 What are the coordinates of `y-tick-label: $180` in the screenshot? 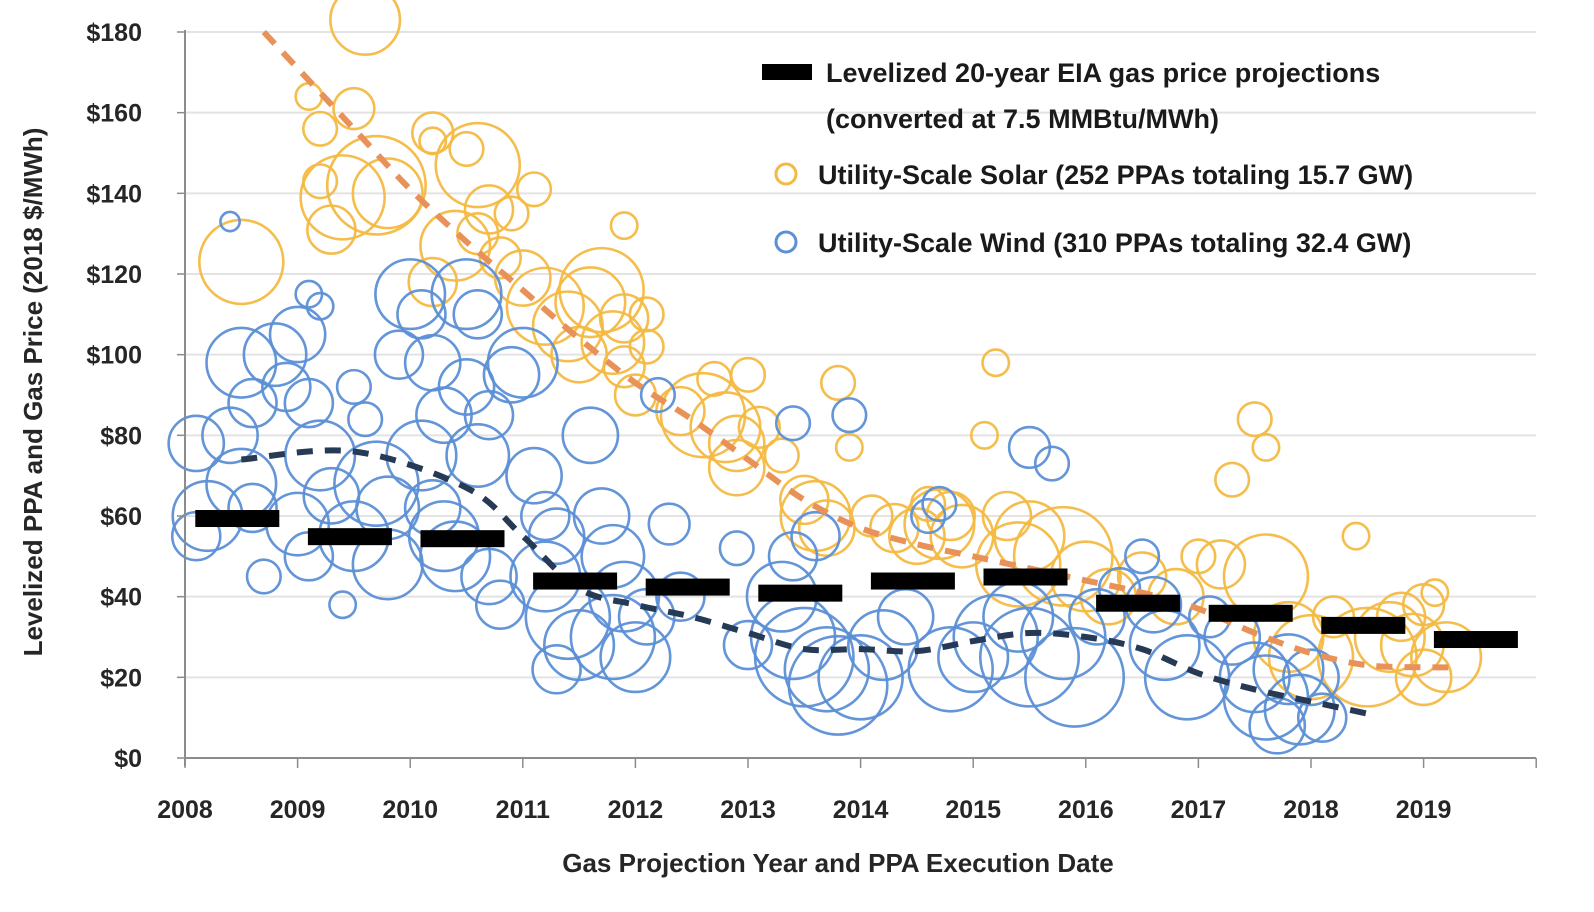 It's located at (114, 33).